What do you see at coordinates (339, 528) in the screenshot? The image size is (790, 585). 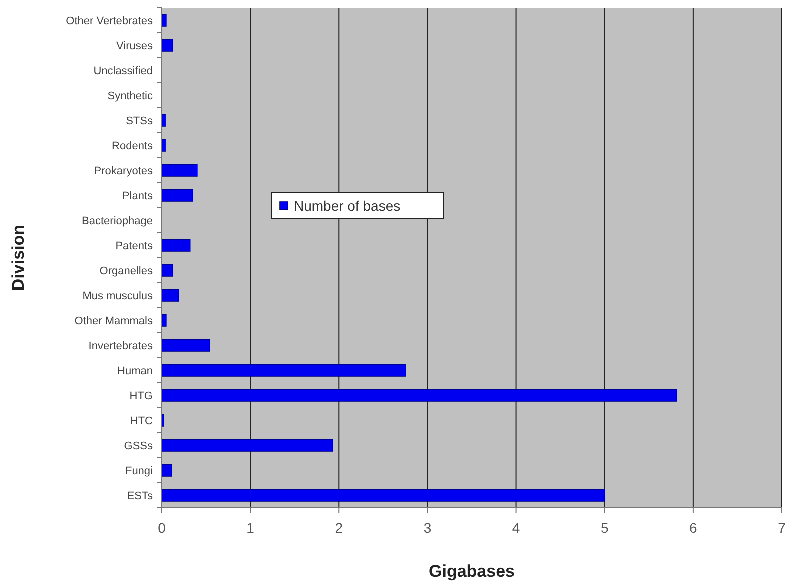 I see `x-tick-label: 2` at bounding box center [339, 528].